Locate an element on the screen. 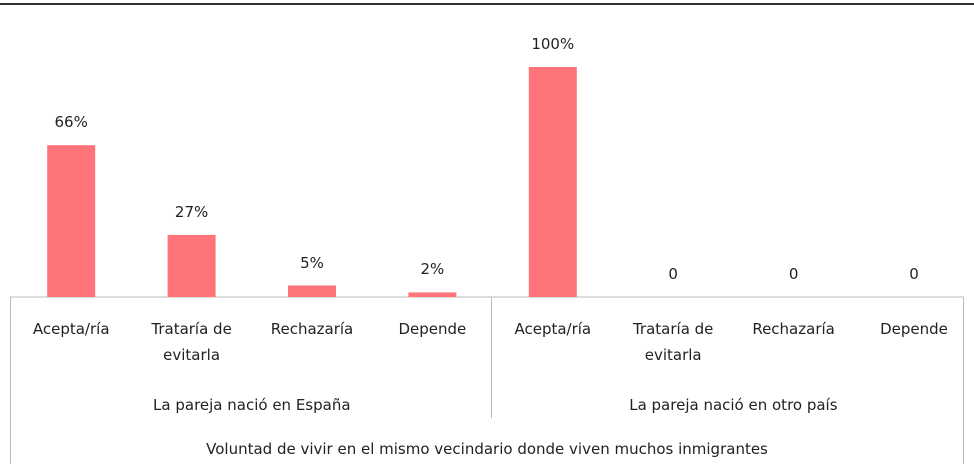 The image size is (974, 464). group-label: La pareja nació en otro país is located at coordinates (733, 405).